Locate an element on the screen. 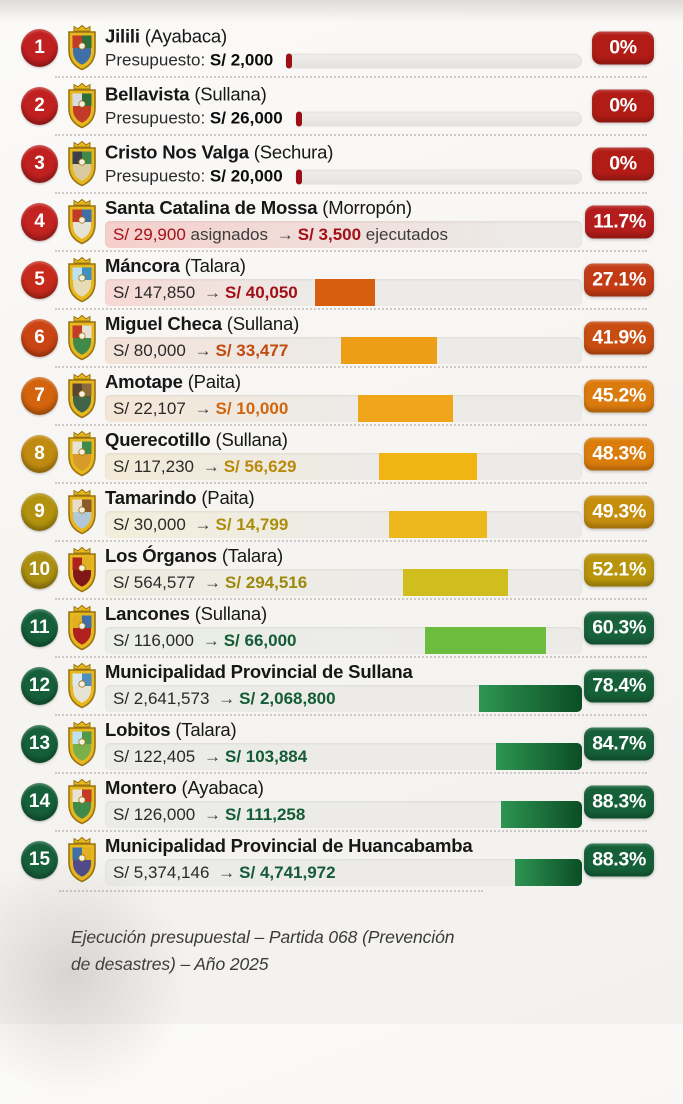 The image size is (683, 1104). budget-executed: S/ 3,500 is located at coordinates (329, 234).